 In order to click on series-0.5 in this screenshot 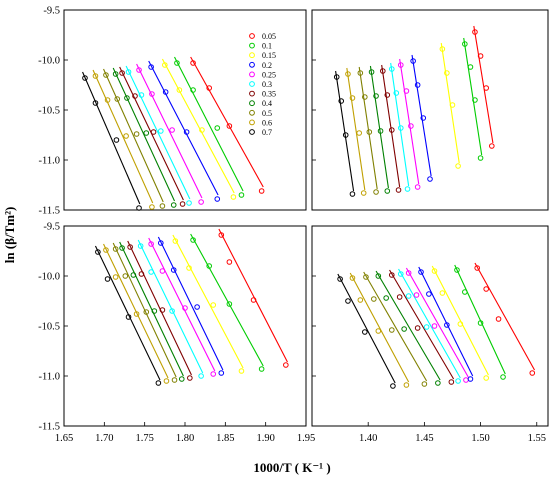, I will do `click(134, 138)`.